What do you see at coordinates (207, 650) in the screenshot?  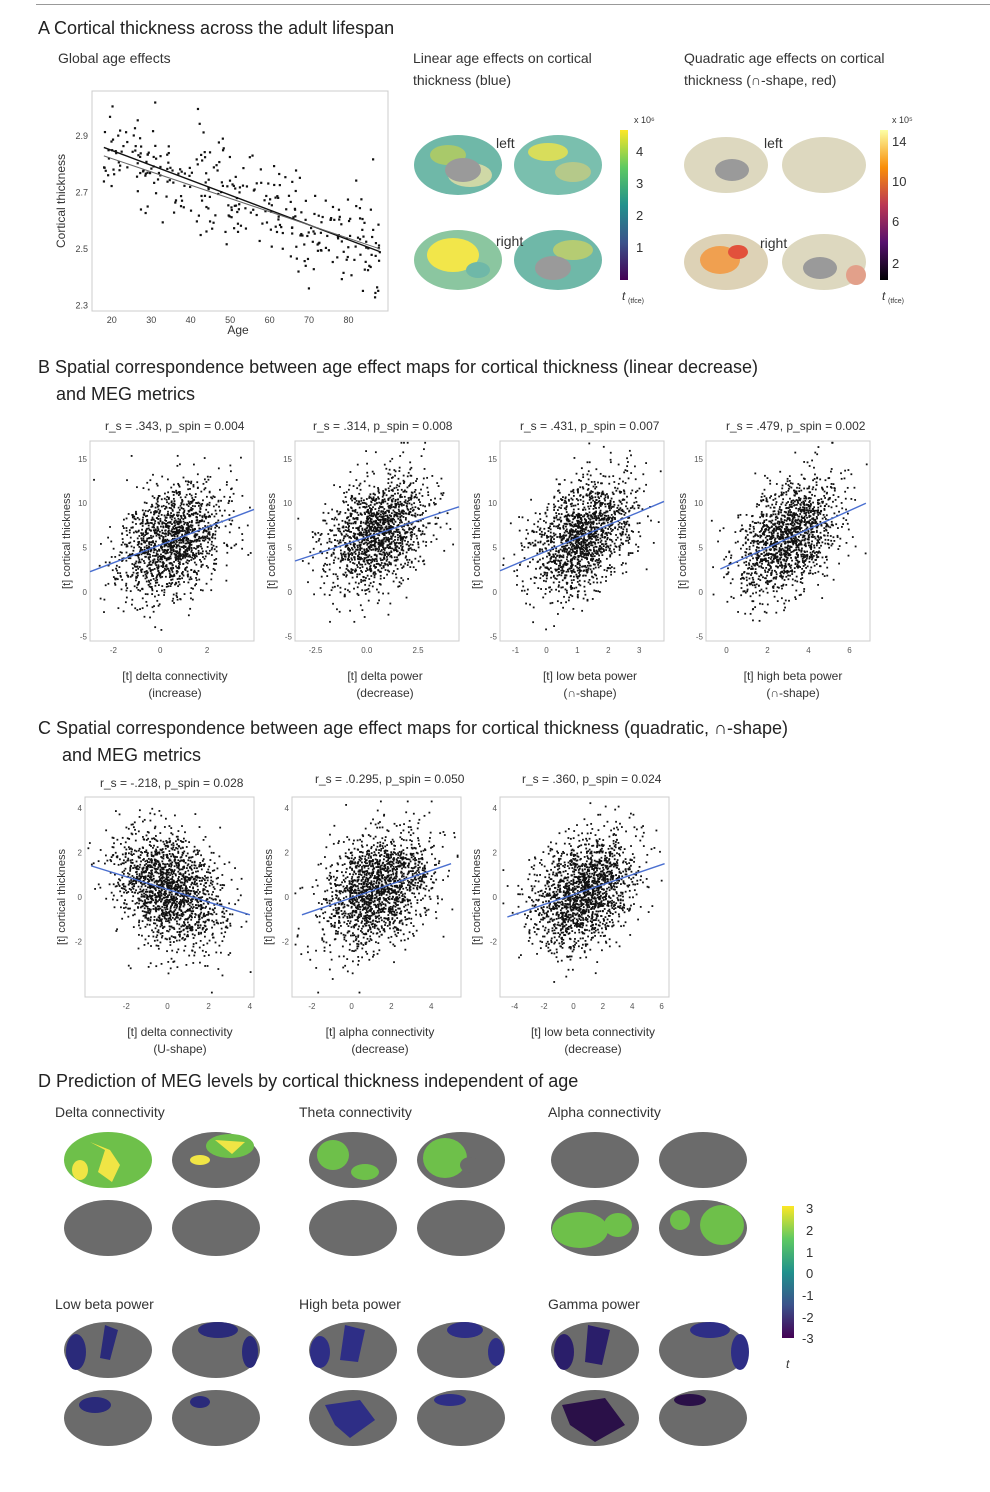 I see `x-tick-label: 2` at bounding box center [207, 650].